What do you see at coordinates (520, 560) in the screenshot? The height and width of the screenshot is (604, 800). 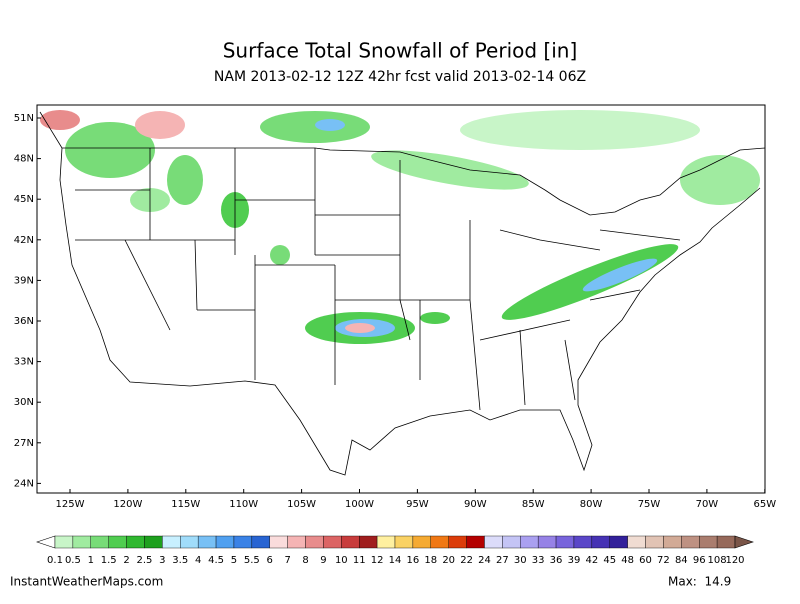 I see `colorbar-label: 30` at bounding box center [520, 560].